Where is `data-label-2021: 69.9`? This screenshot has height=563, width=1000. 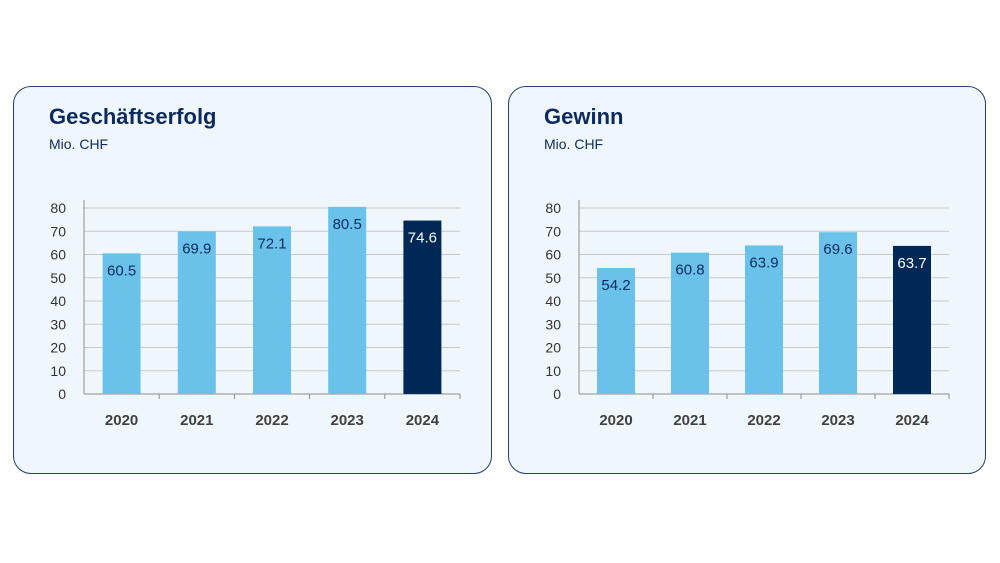
data-label-2021: 69.9 is located at coordinates (196, 248).